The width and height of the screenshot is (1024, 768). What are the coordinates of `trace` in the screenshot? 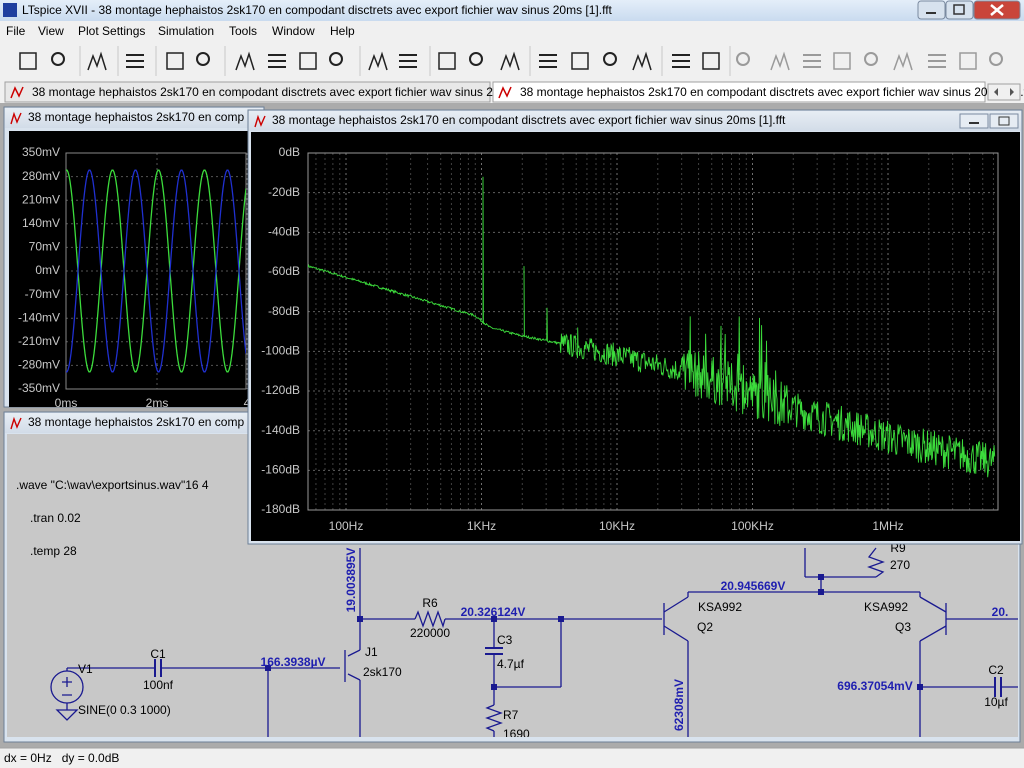 It's located at (156, 271).